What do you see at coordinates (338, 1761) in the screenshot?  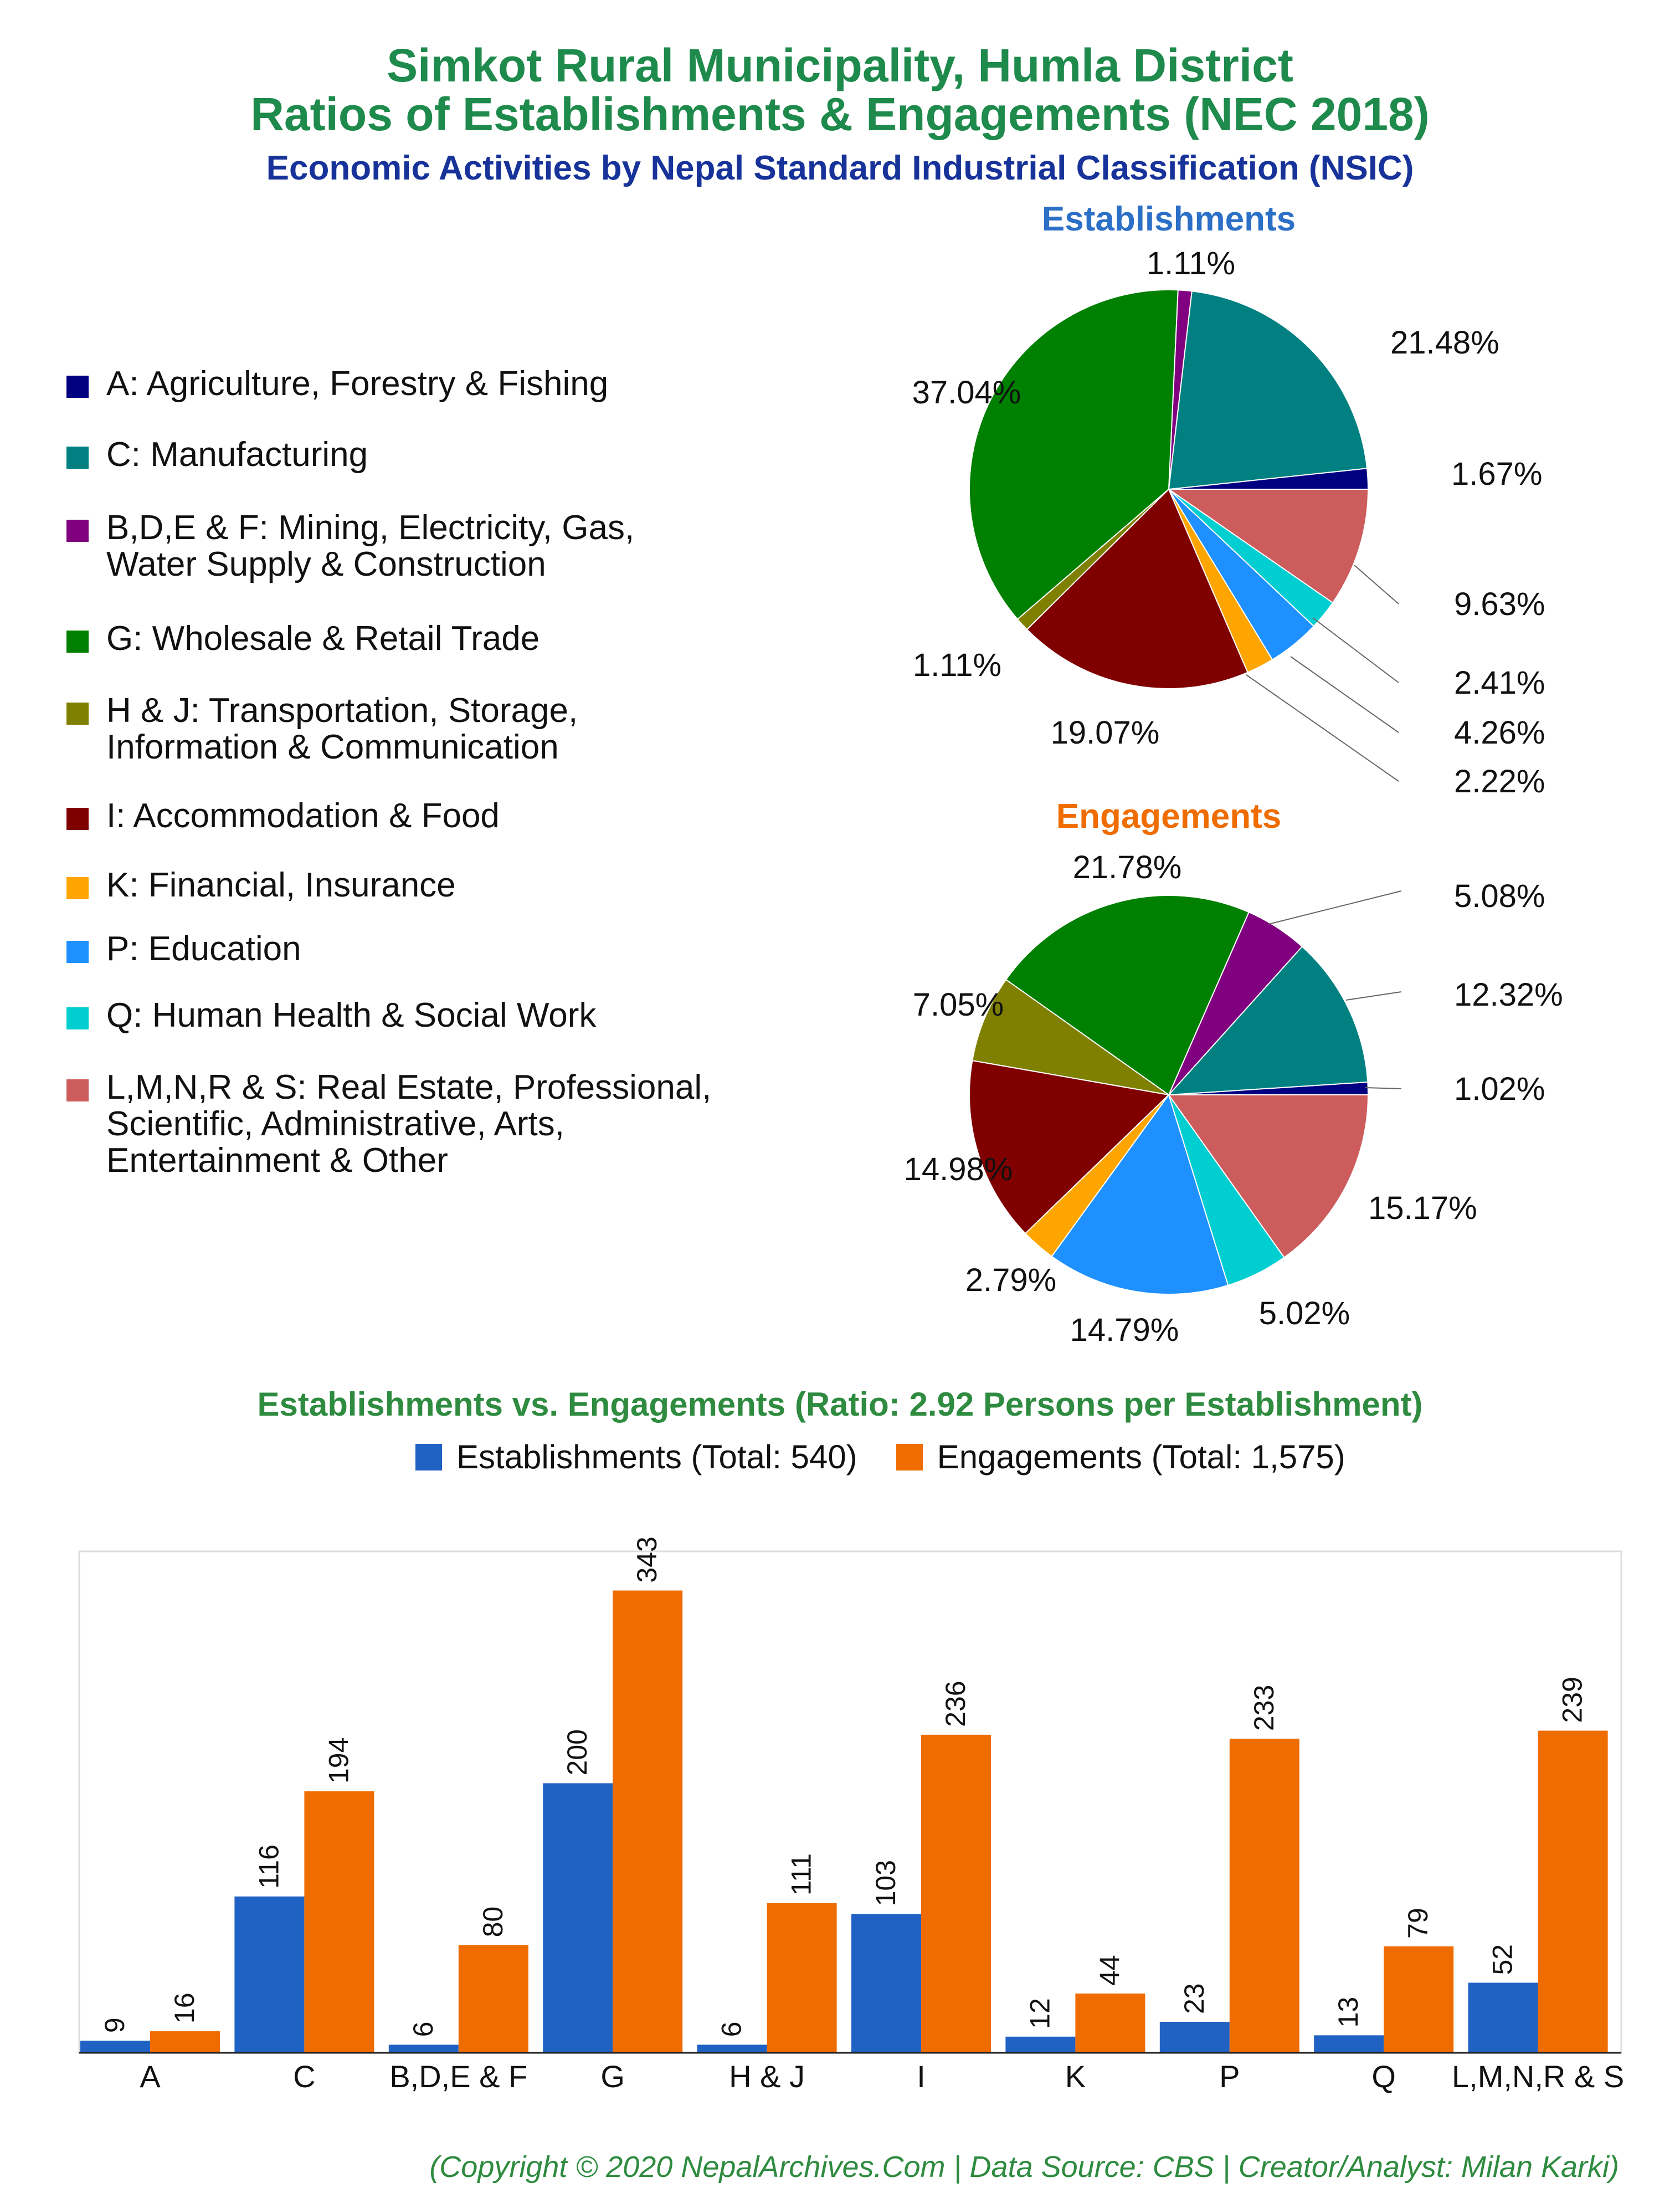 I see `bar-data-label: 194` at bounding box center [338, 1761].